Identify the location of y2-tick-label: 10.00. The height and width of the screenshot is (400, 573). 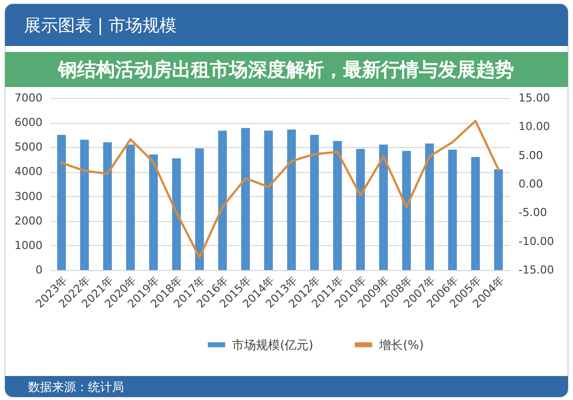
(534, 127).